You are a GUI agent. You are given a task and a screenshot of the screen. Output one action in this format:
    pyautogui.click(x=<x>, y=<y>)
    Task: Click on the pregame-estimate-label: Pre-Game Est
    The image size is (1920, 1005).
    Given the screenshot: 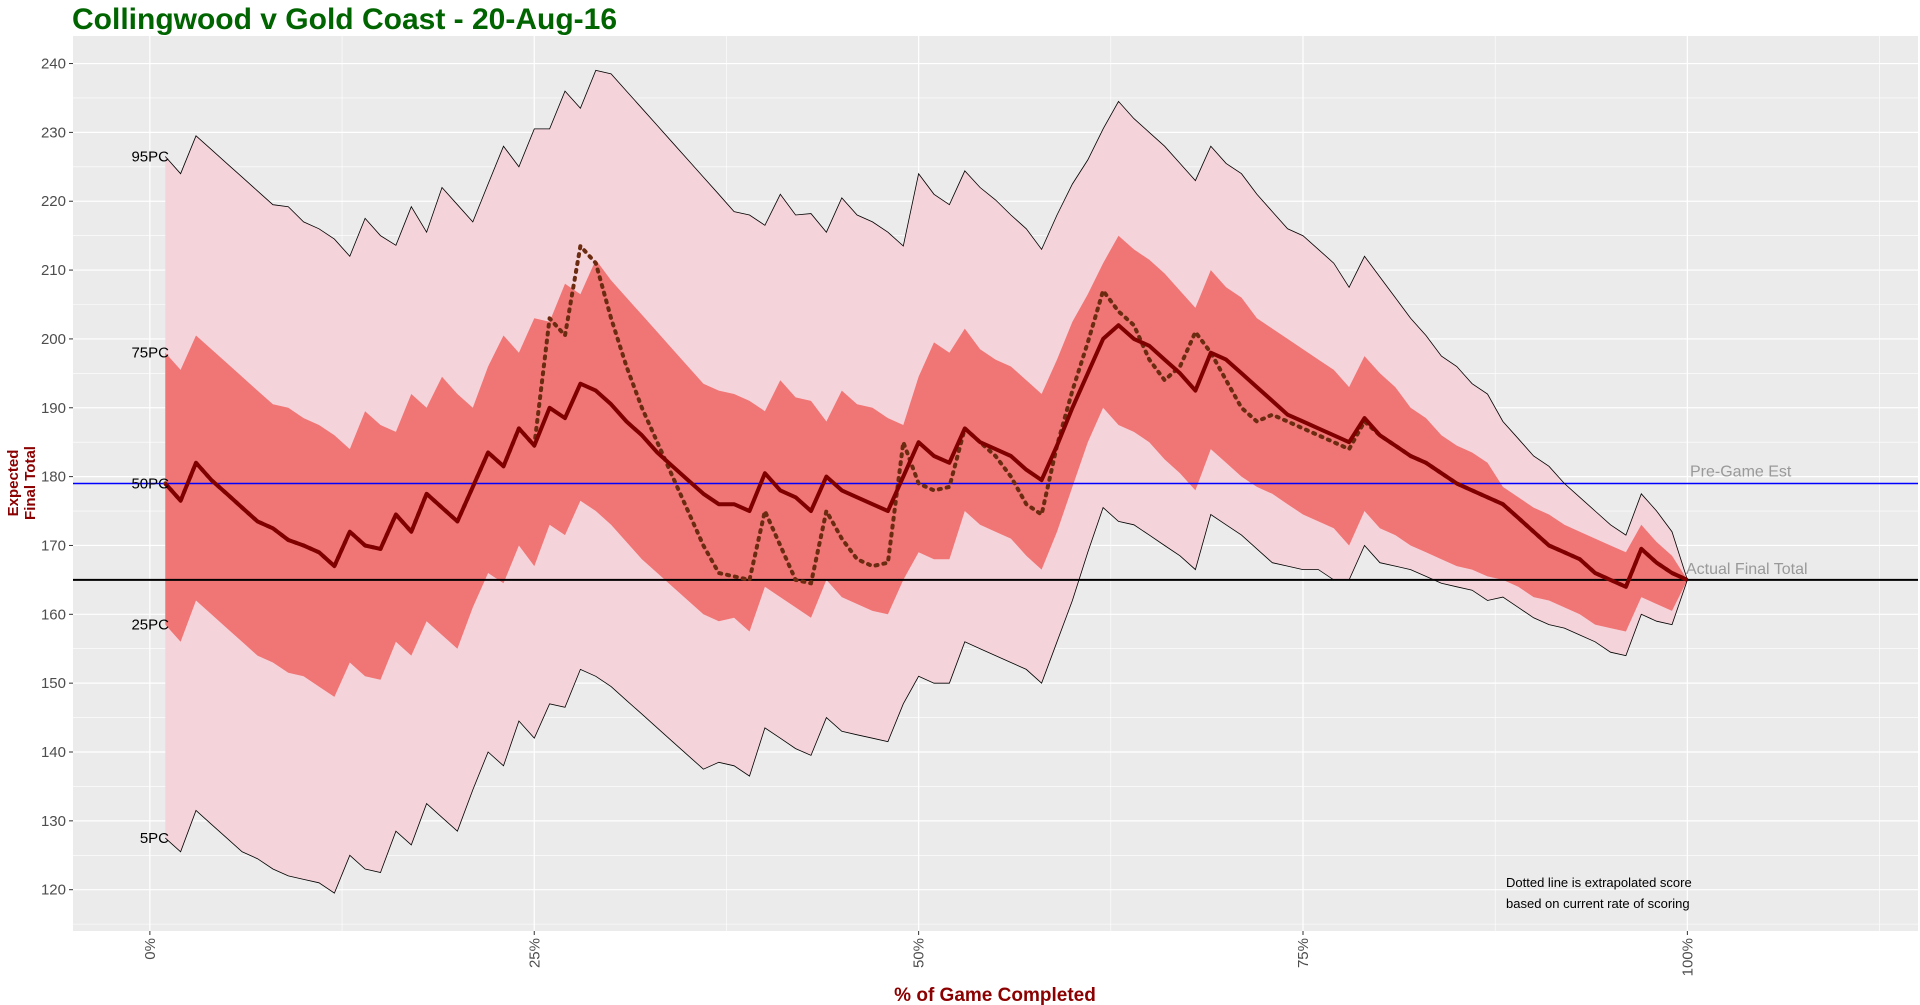 What is the action you would take?
    pyautogui.click(x=1741, y=472)
    